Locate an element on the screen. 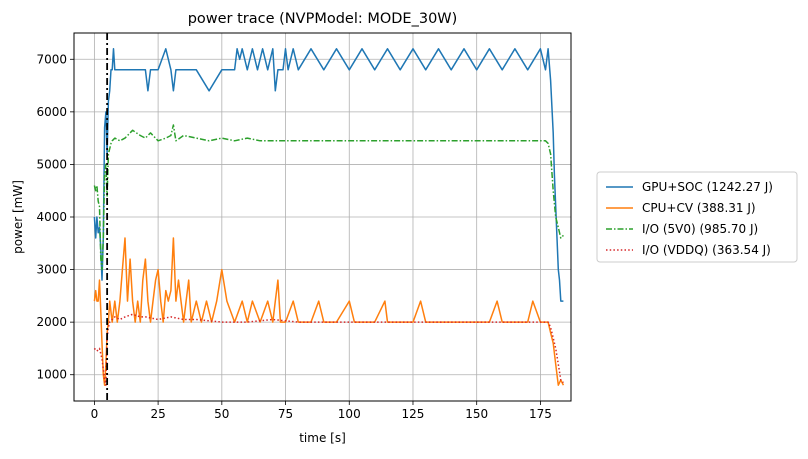 This screenshot has height=459, width=808. x-tick-label: 0 is located at coordinates (95, 414).